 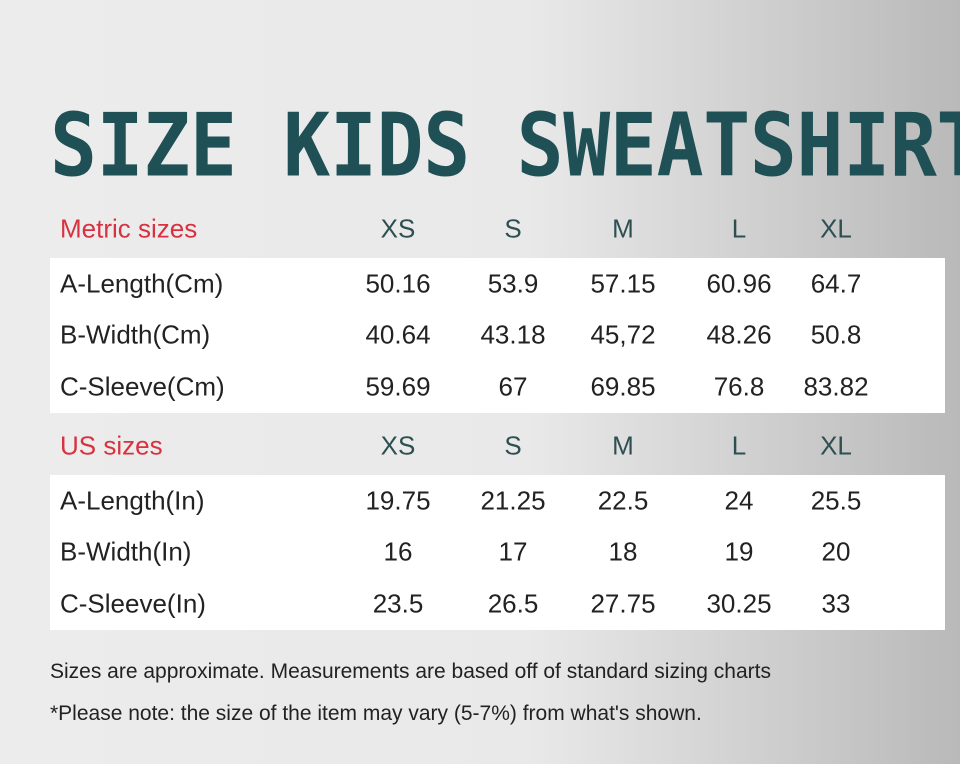 What do you see at coordinates (133, 603) in the screenshot?
I see `row-label: C-Sleeve(In)` at bounding box center [133, 603].